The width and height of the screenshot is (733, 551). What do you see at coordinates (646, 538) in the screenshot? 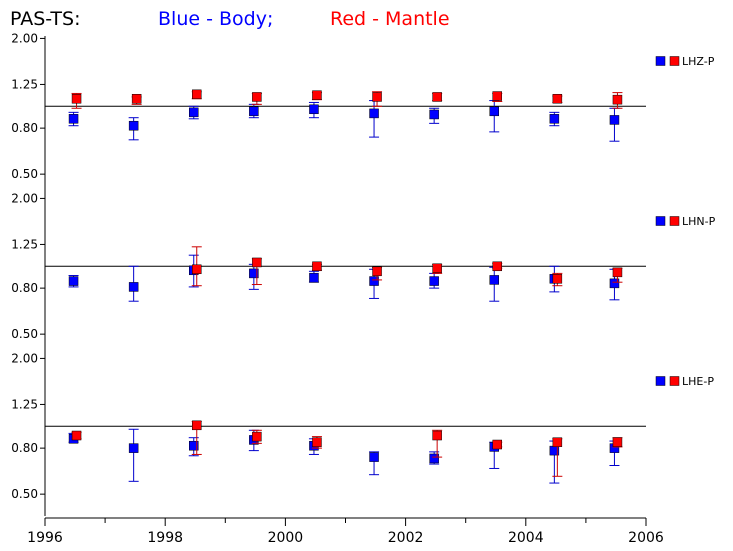
I see `x-tick-label: 2006` at bounding box center [646, 538].